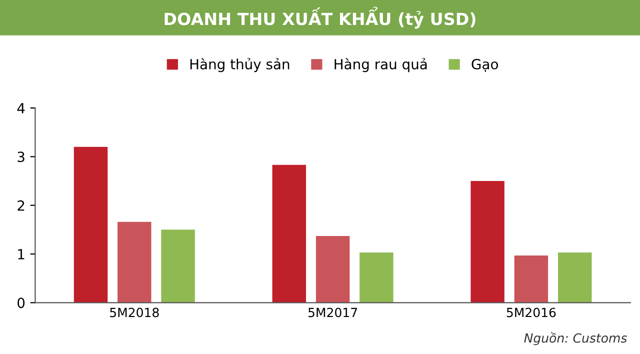 Image resolution: width=640 pixels, height=354 pixels. What do you see at coordinates (380, 65) in the screenshot?
I see `legend-label: Hàng rau quả` at bounding box center [380, 65].